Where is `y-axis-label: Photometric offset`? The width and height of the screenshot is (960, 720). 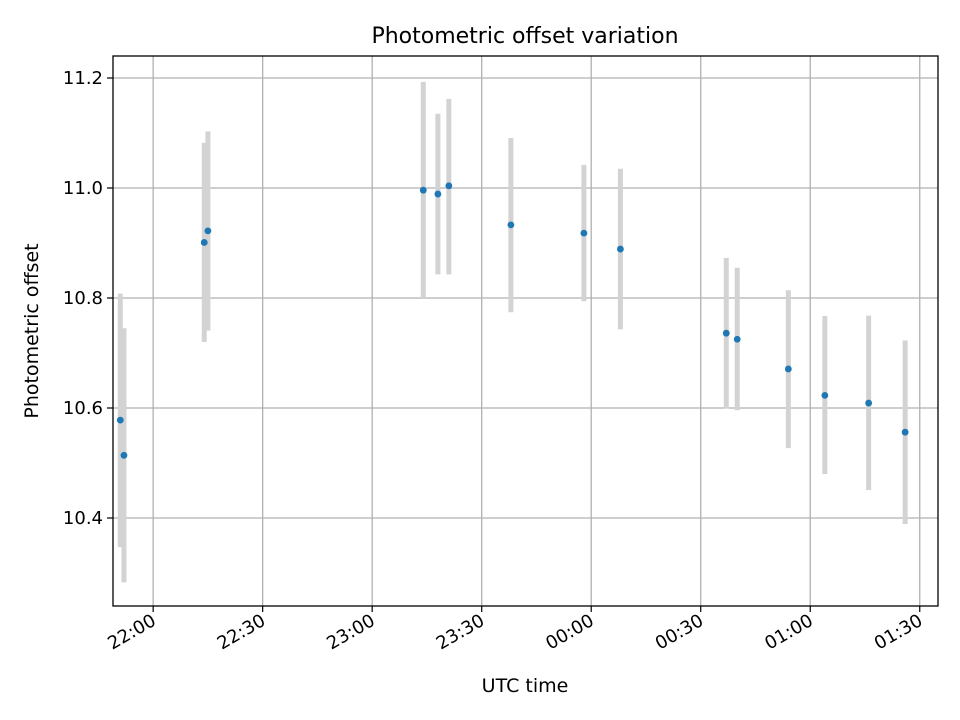
y-axis-label: Photometric offset is located at coordinates (32, 330).